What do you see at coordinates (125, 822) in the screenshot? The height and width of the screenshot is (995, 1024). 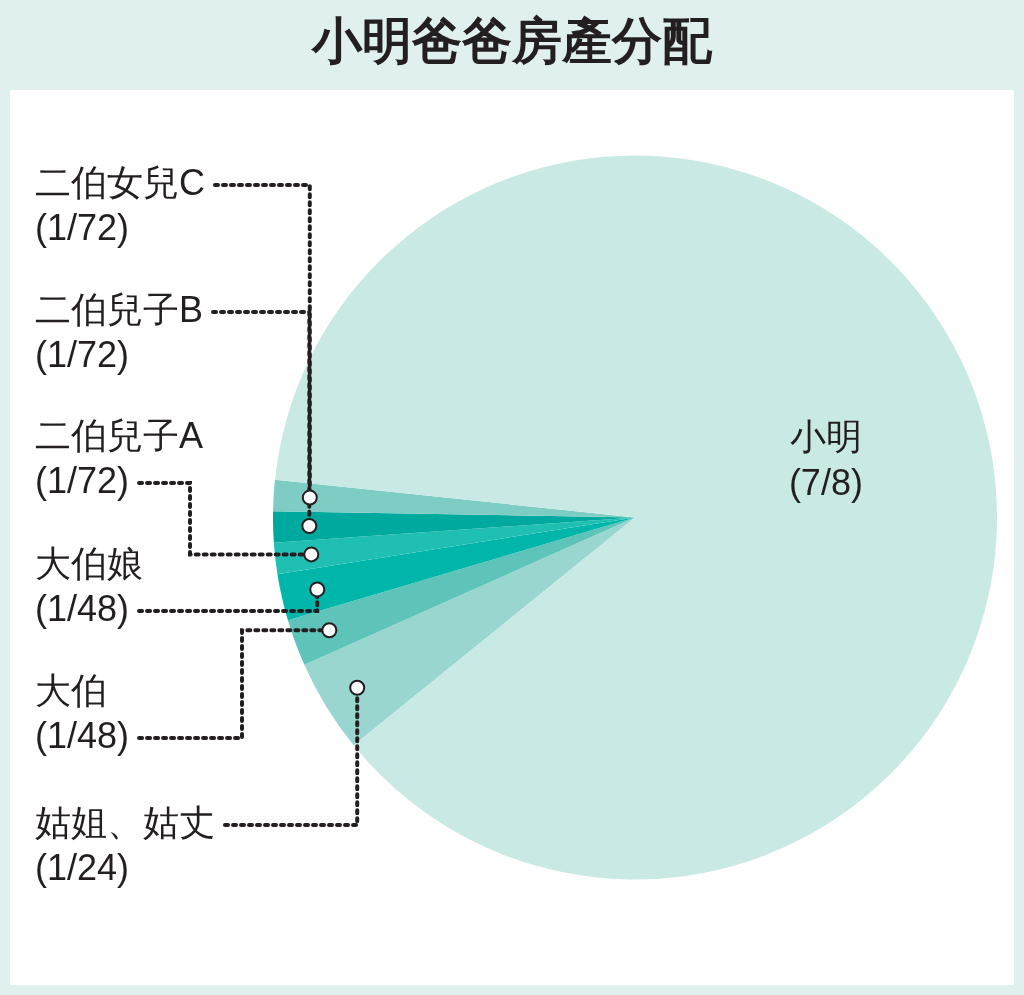 I see `slice-label: 姑姐、姑丈` at bounding box center [125, 822].